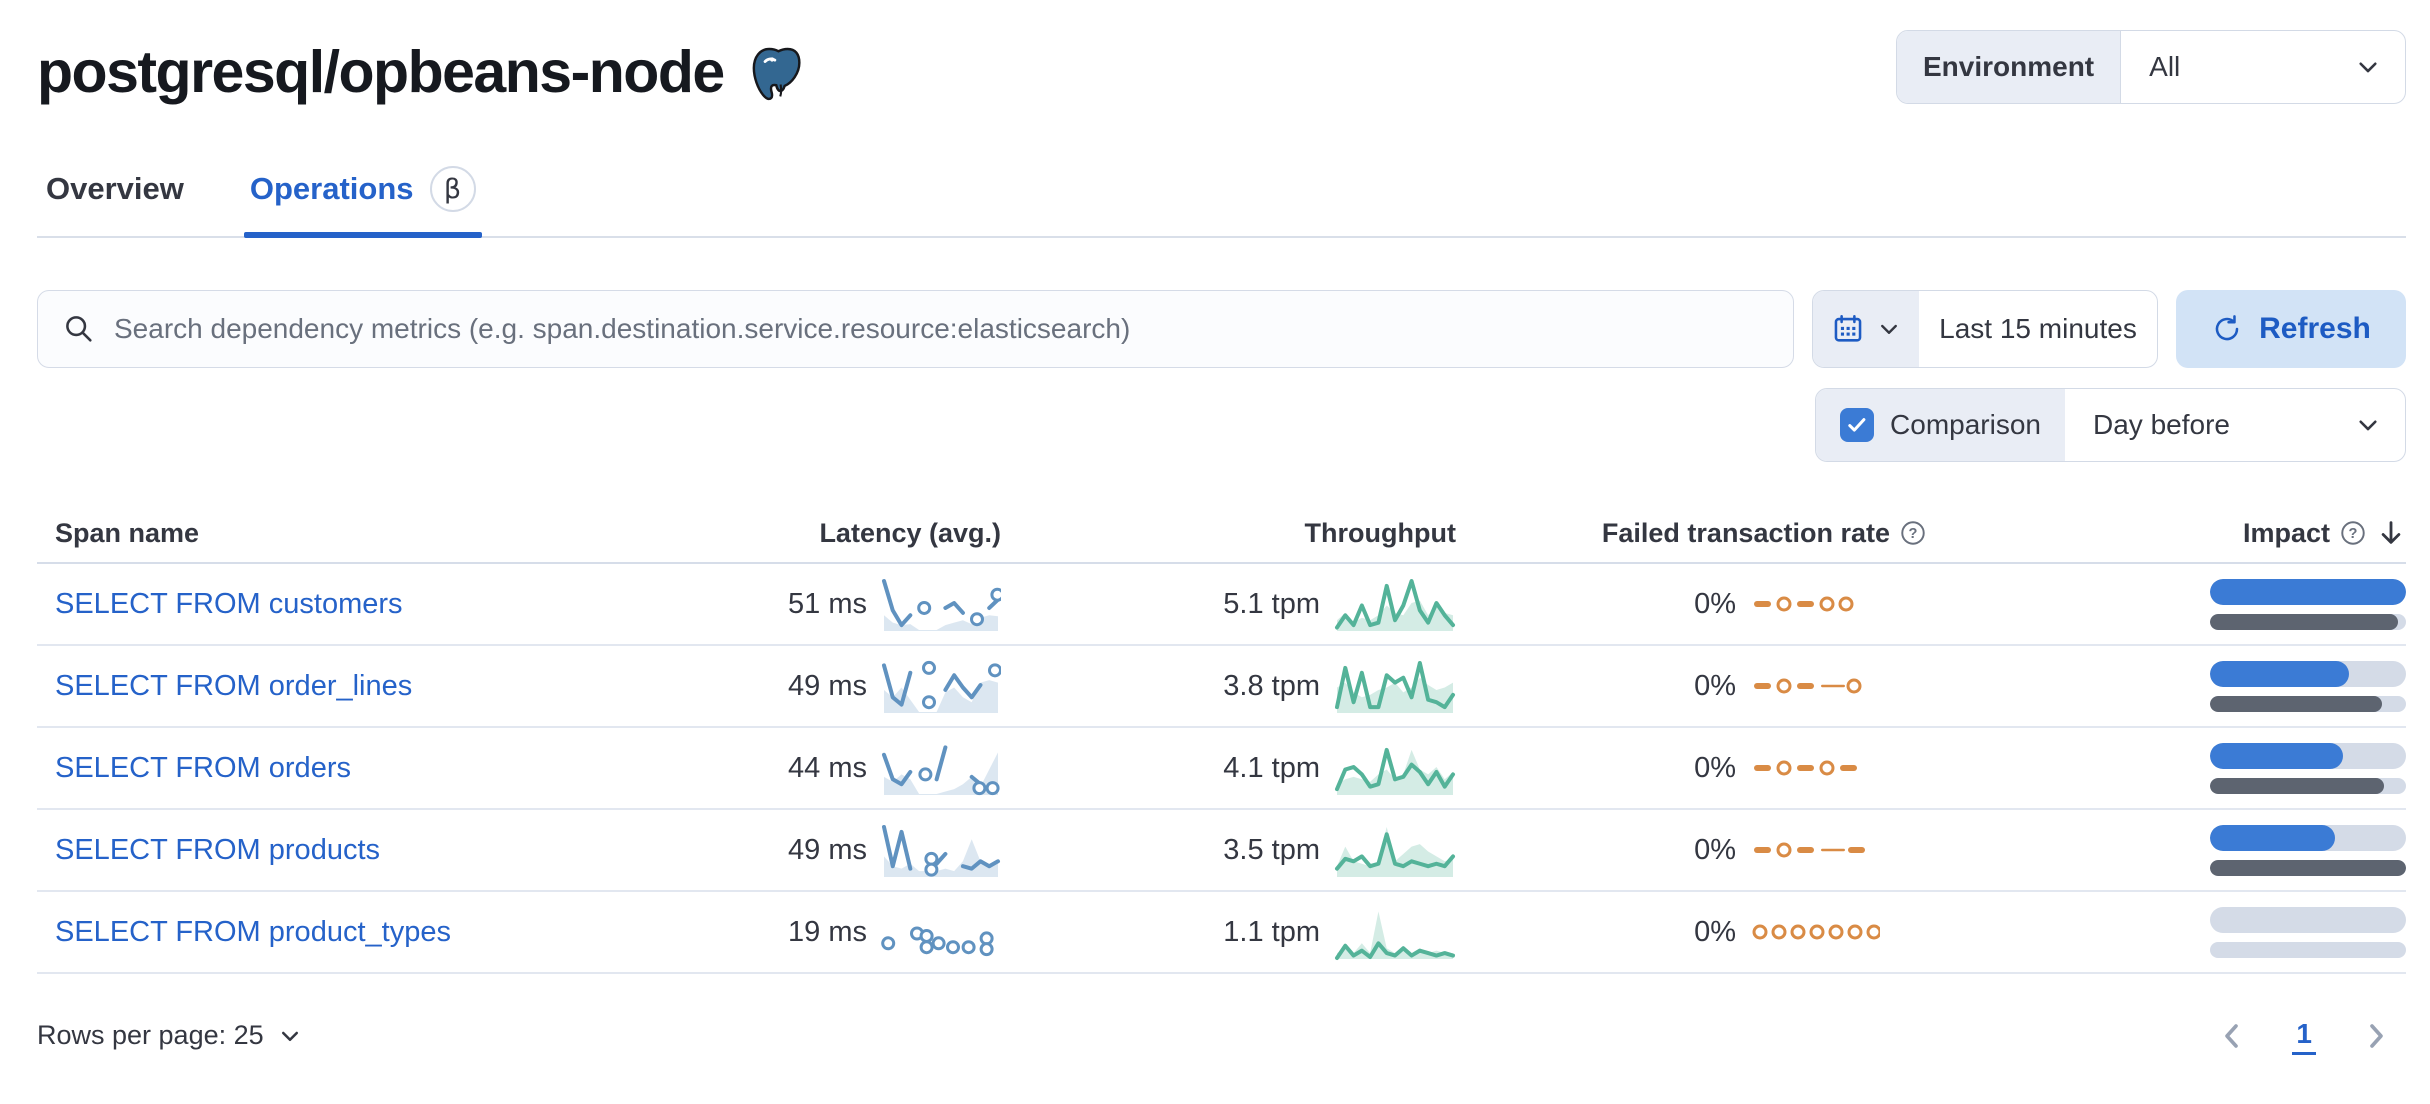 The image size is (2430, 1104). What do you see at coordinates (1380, 532) in the screenshot?
I see `col-throughput-label: Throughput` at bounding box center [1380, 532].